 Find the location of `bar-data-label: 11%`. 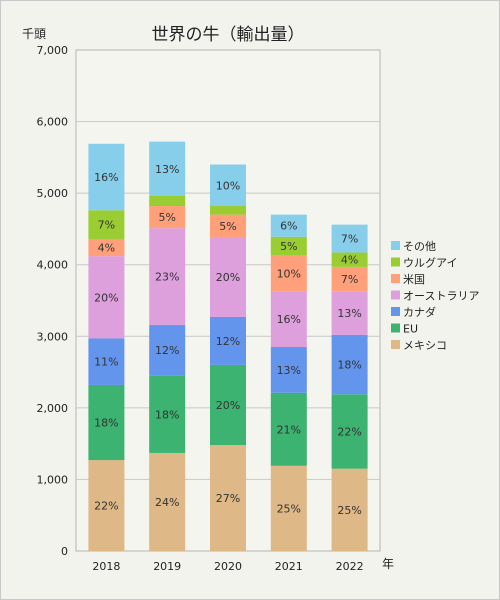

bar-data-label: 11% is located at coordinates (106, 362).